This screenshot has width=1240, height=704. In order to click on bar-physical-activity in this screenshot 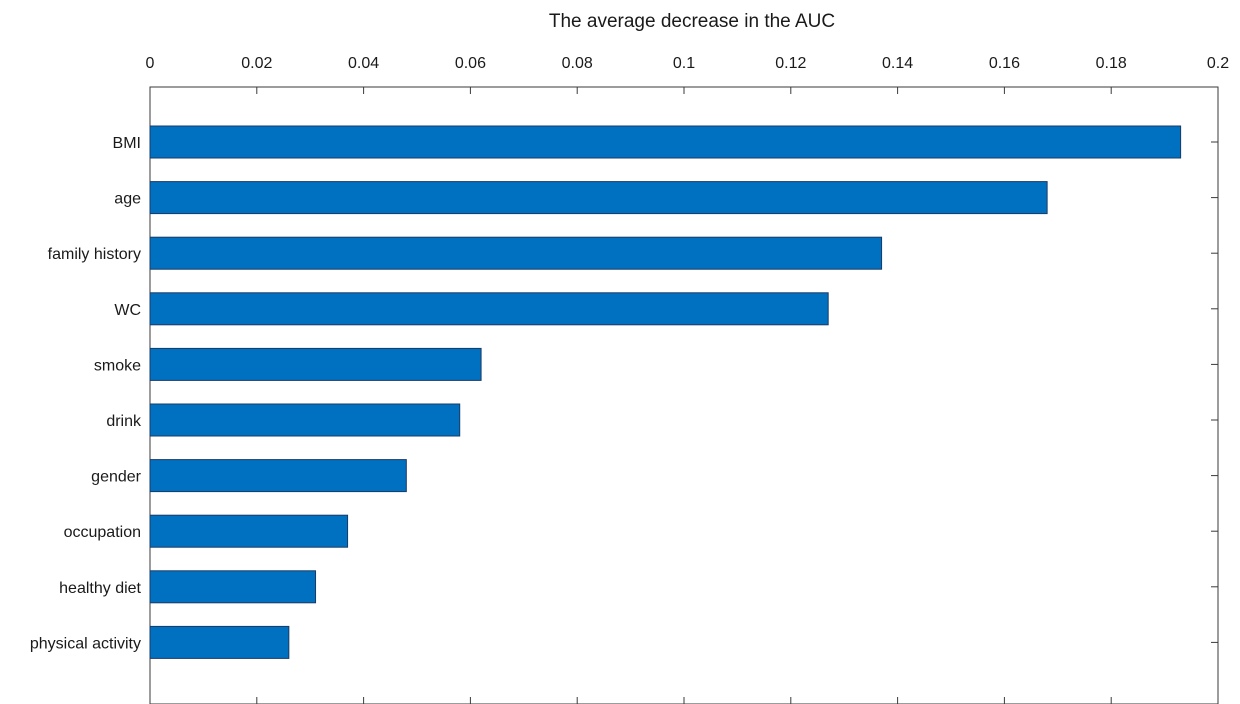, I will do `click(219, 642)`.